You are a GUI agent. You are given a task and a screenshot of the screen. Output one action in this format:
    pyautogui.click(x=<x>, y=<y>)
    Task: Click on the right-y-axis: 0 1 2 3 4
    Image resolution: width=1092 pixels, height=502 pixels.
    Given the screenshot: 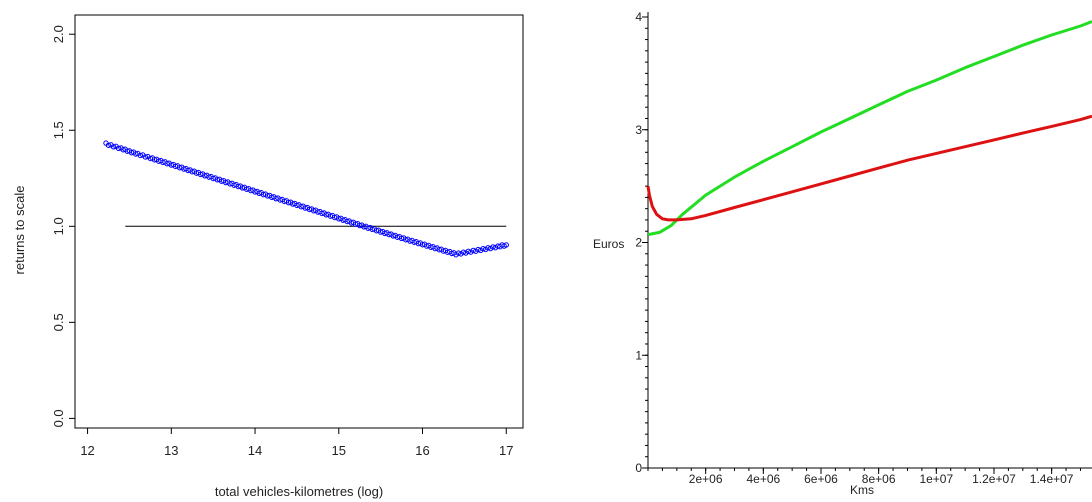 What is the action you would take?
    pyautogui.click(x=641, y=242)
    